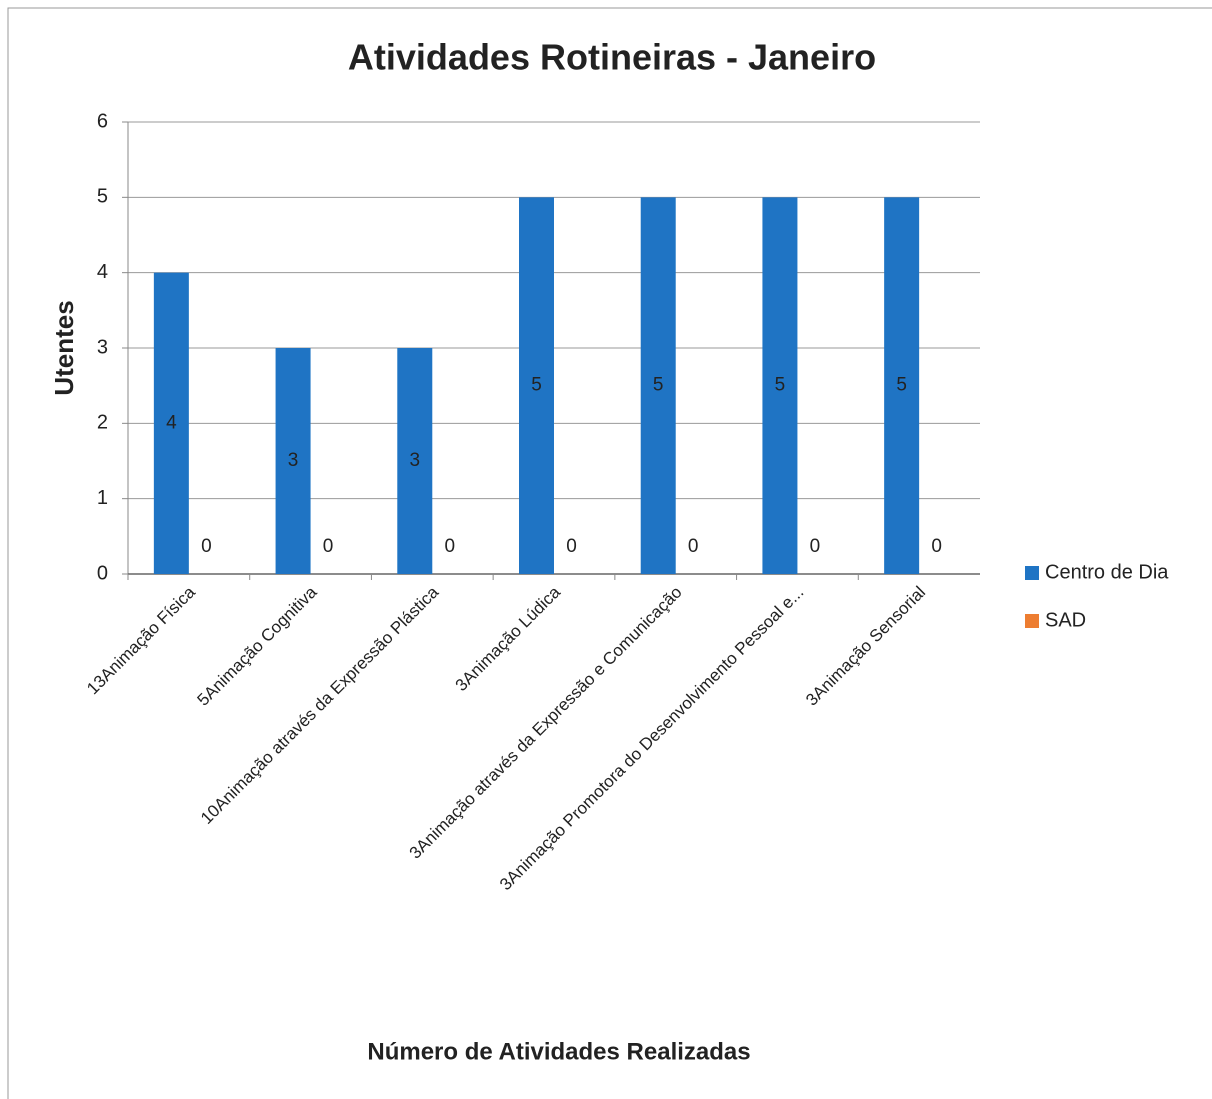  Describe the element at coordinates (257, 645) in the screenshot. I see `x-tick-label: 5Animação Cognitiva` at that location.